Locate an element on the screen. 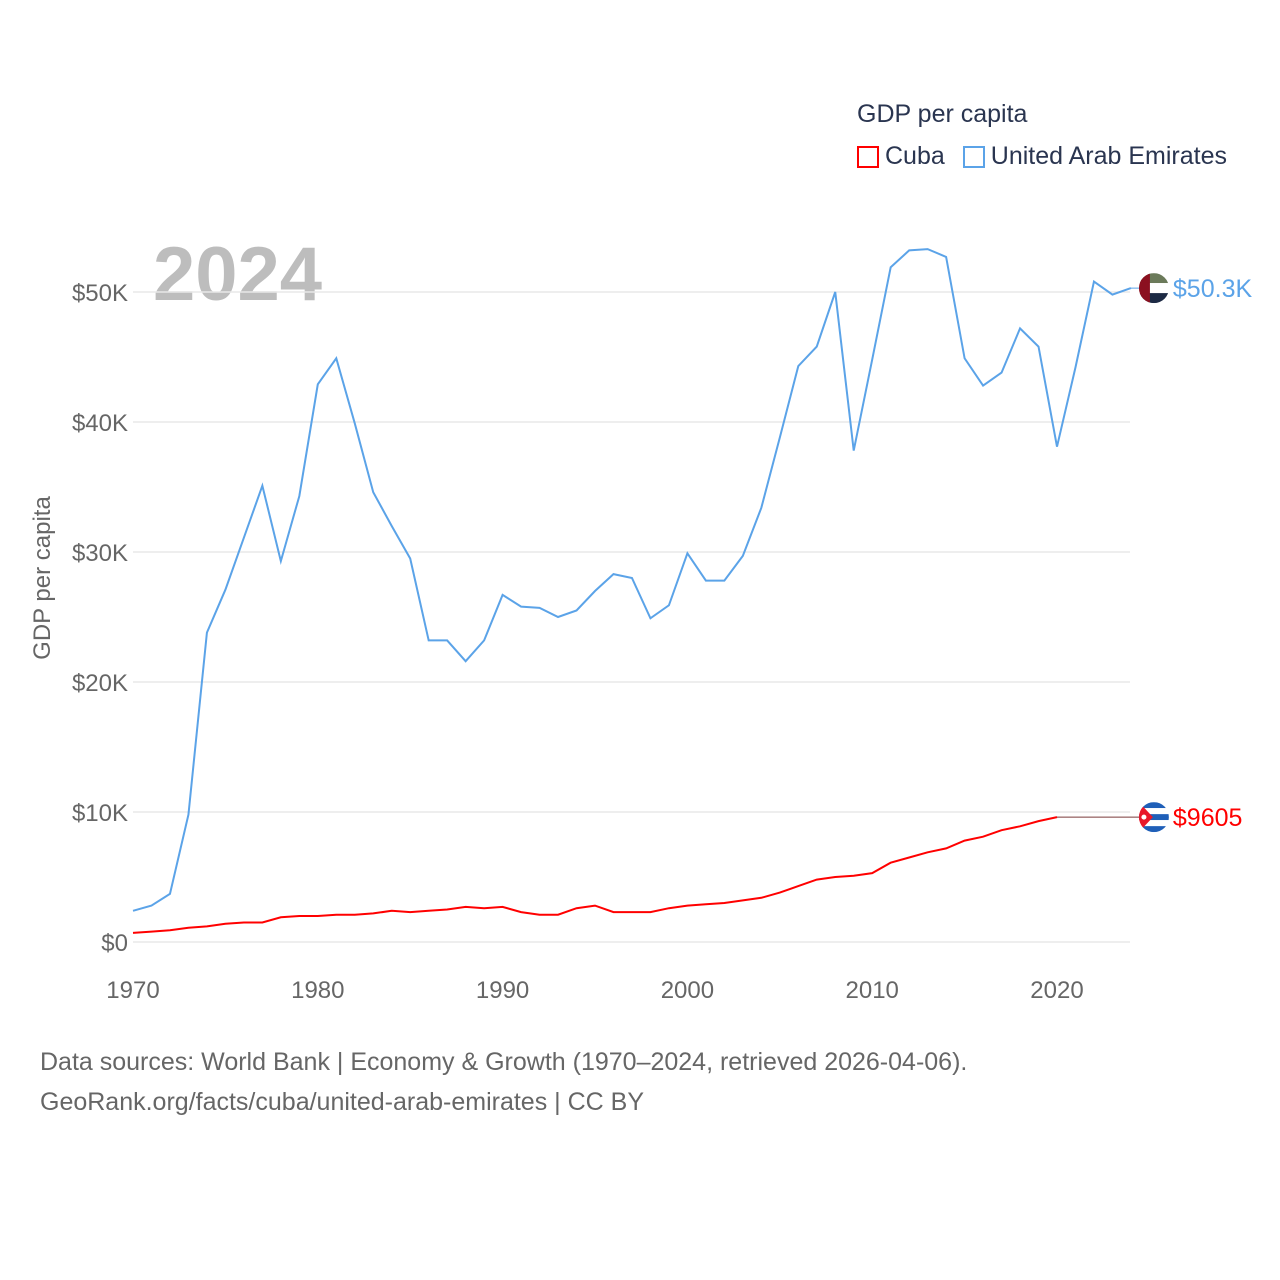 The height and width of the screenshot is (1280, 1280). cuba-flag-icon is located at coordinates (1153, 817).